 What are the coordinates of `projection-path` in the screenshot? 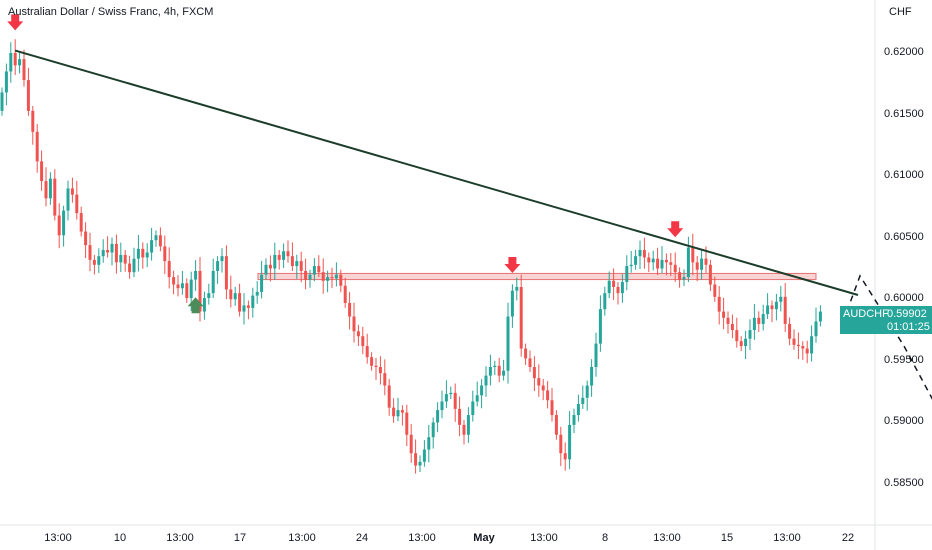 It's located at (889, 337).